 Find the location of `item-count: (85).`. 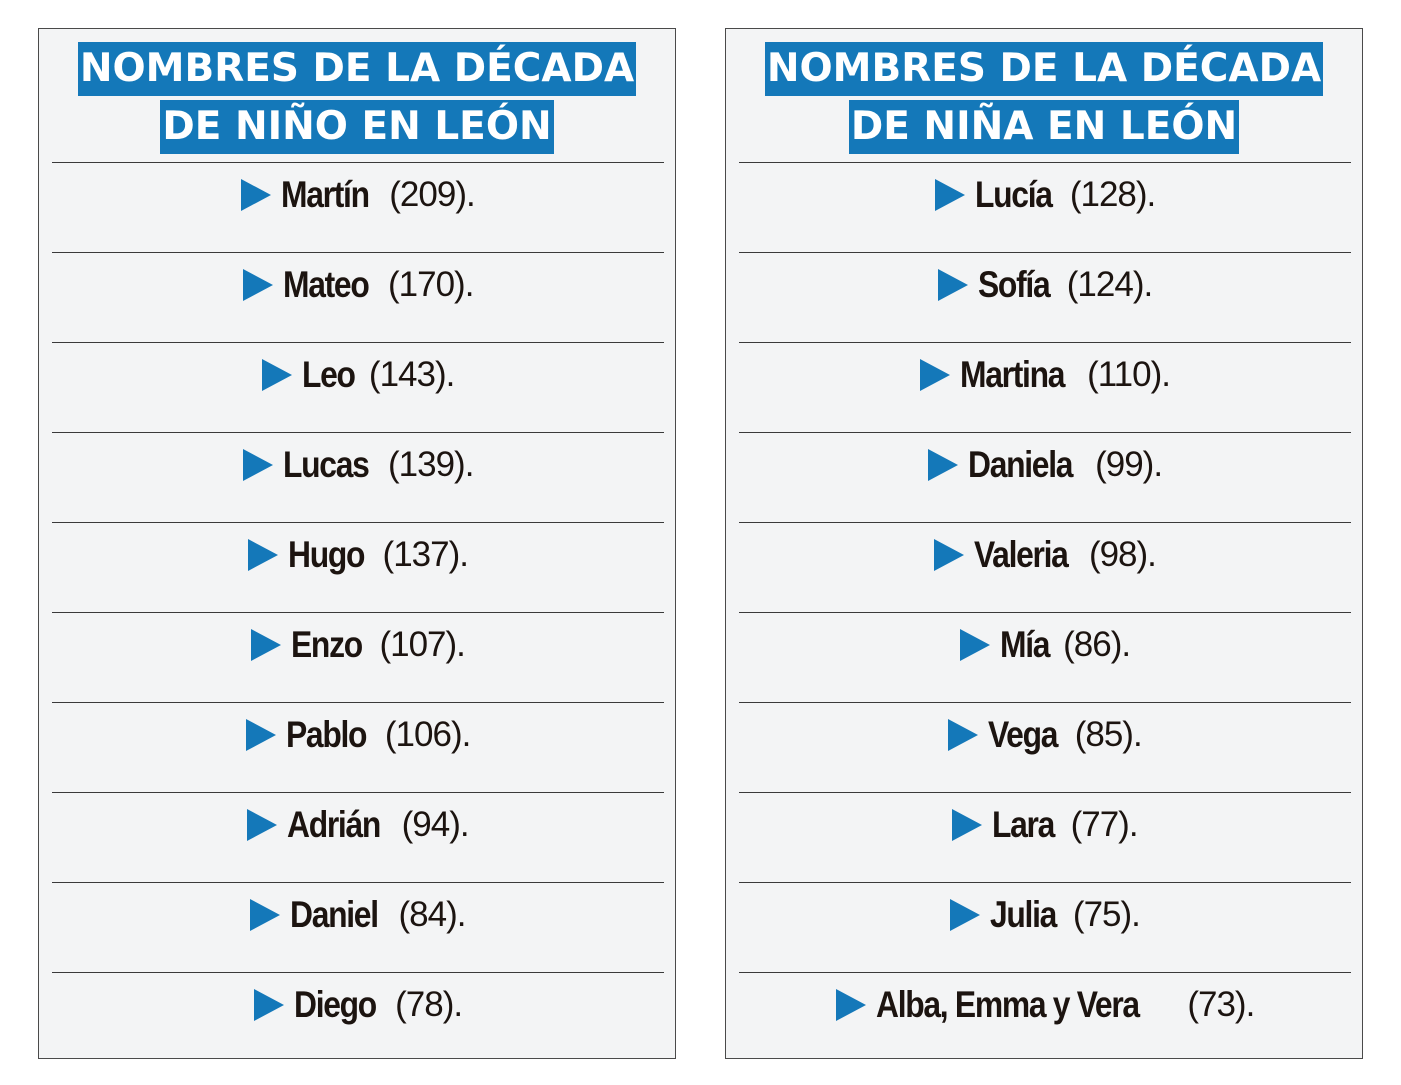

item-count: (85). is located at coordinates (1108, 734).